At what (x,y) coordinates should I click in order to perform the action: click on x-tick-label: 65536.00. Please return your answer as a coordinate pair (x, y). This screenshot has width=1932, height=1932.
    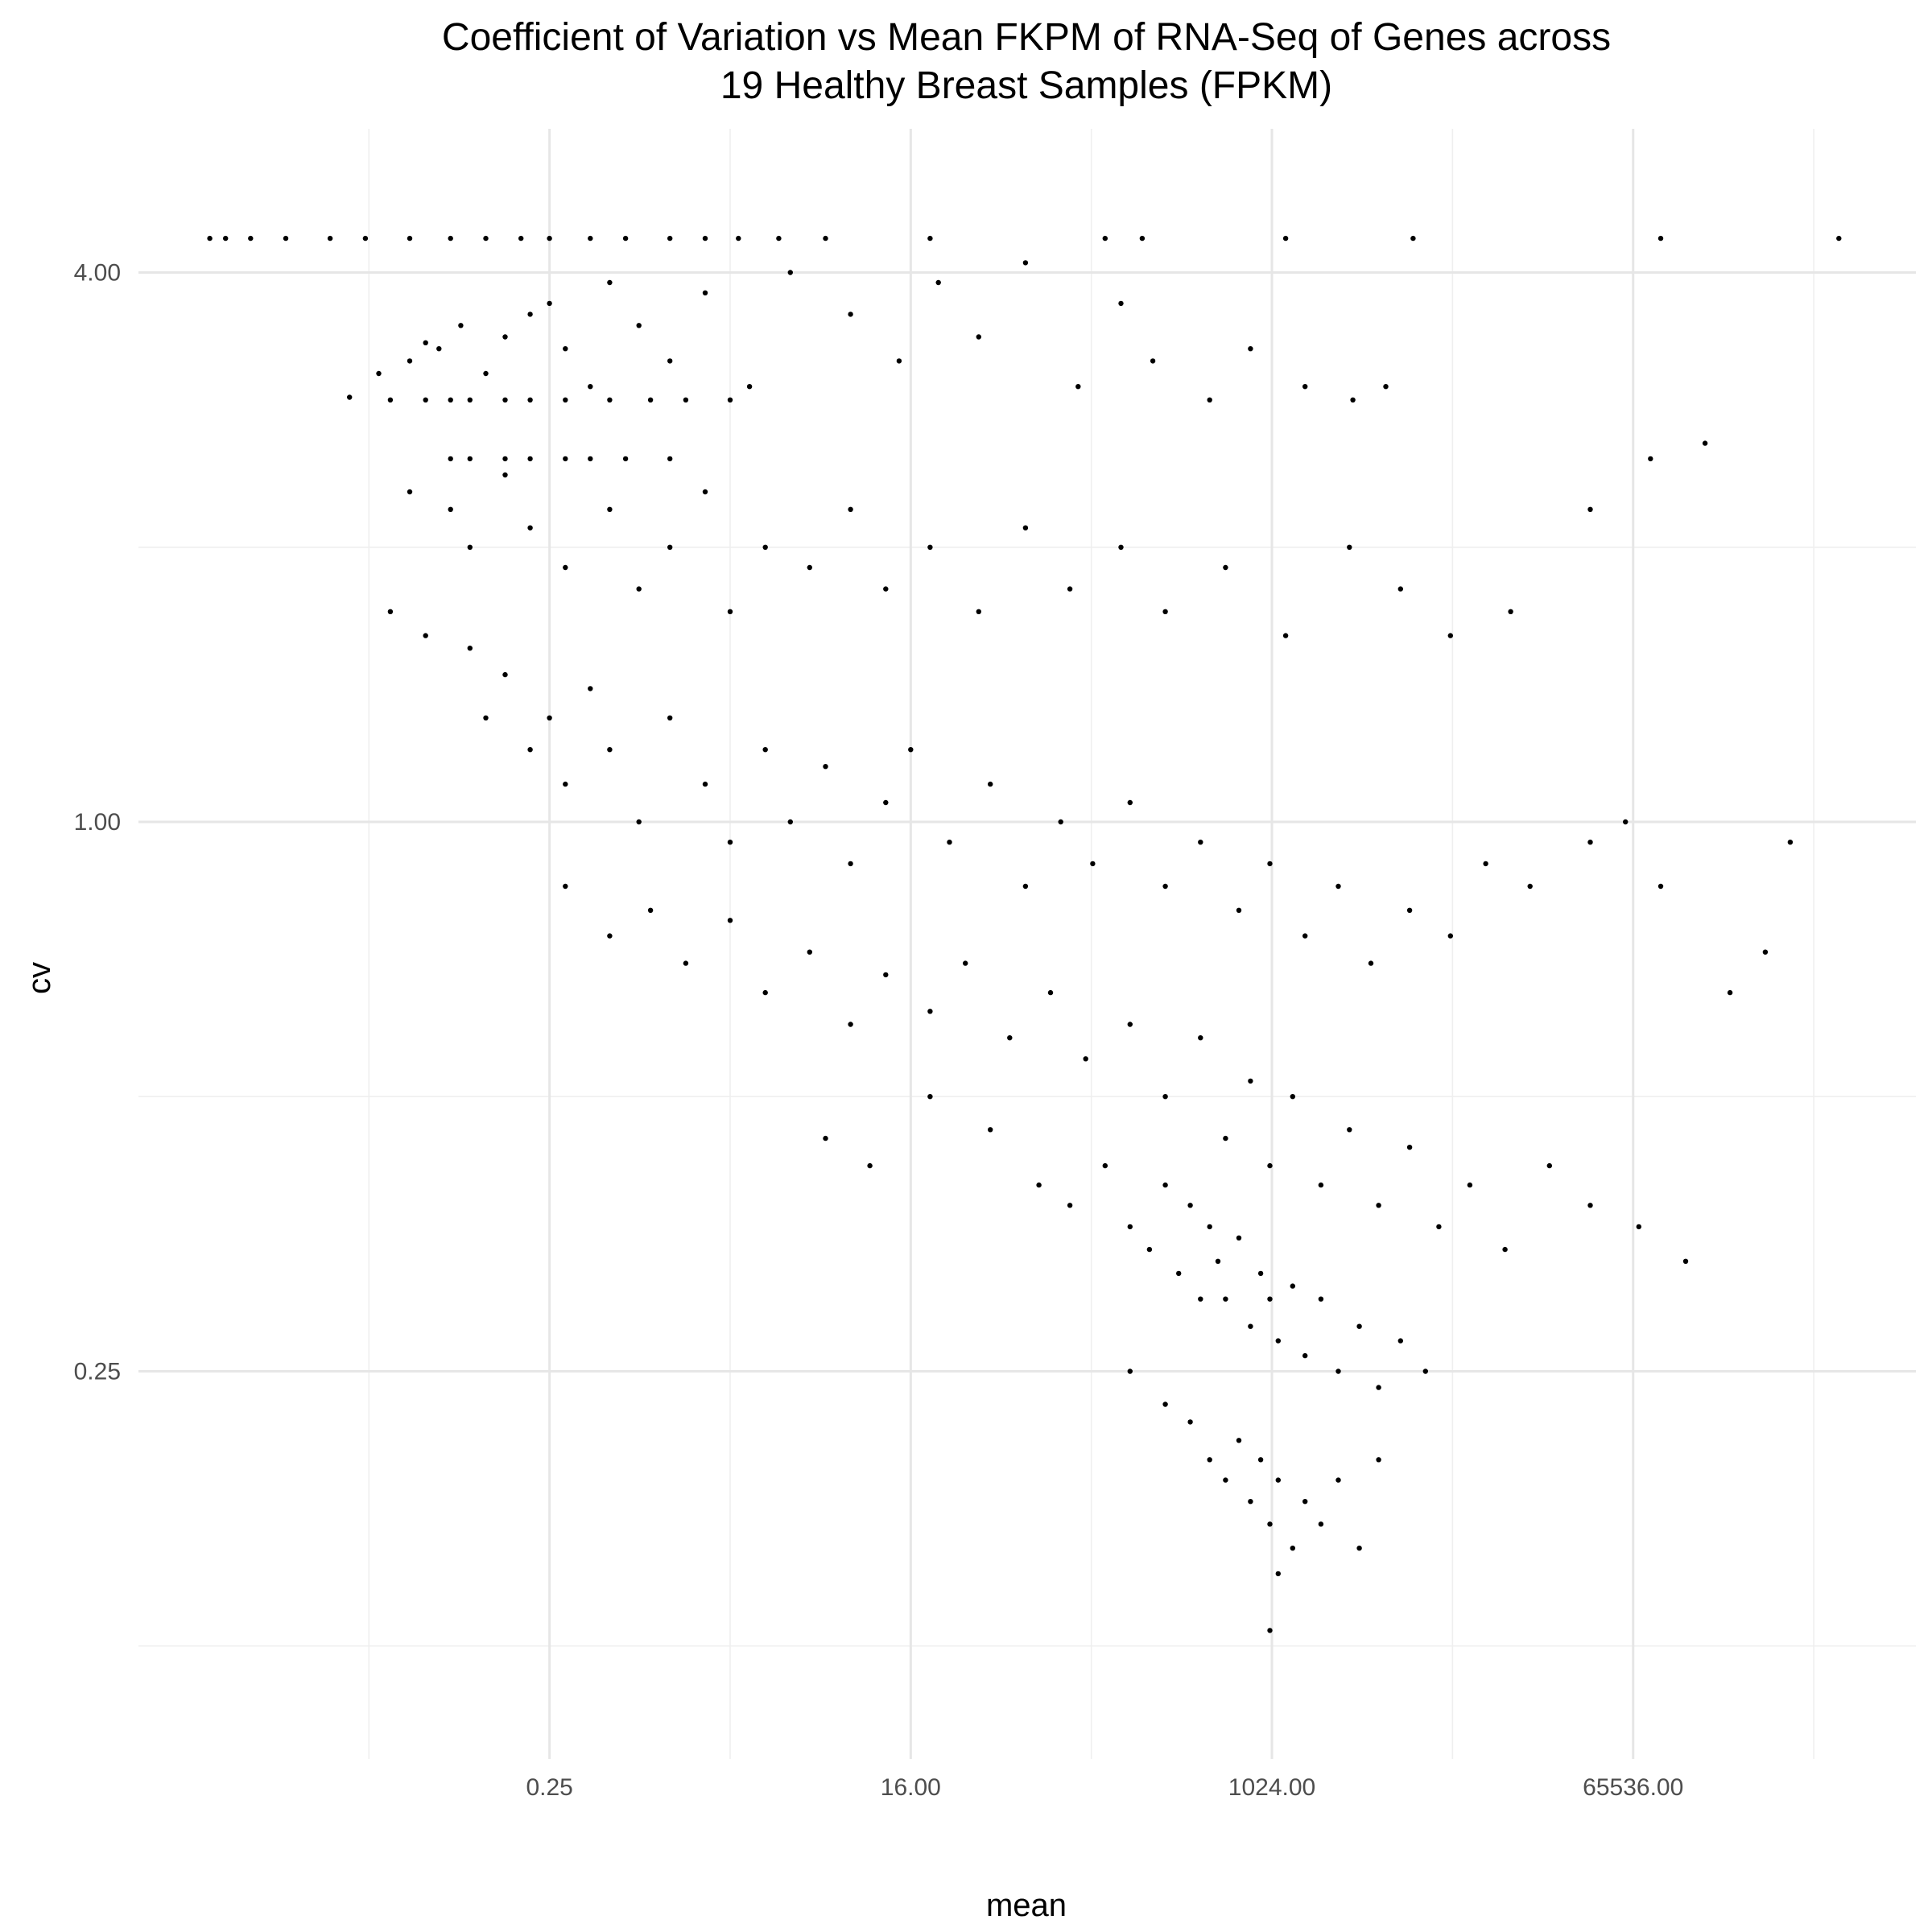
    Looking at the image, I should click on (1633, 1787).